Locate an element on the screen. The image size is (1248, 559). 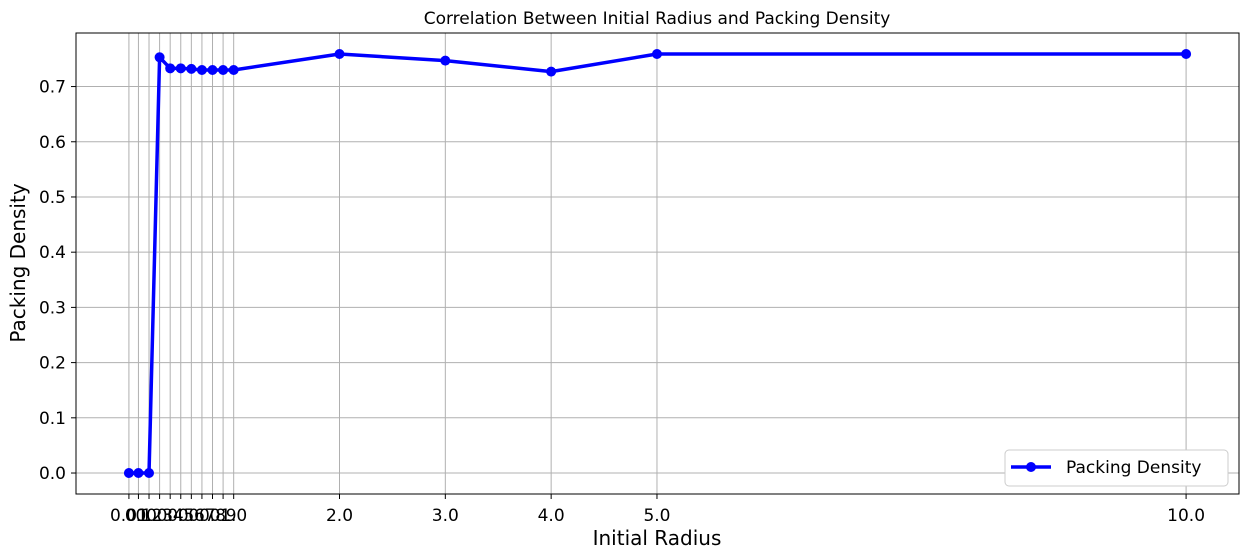
legend-box is located at coordinates (1116, 468).